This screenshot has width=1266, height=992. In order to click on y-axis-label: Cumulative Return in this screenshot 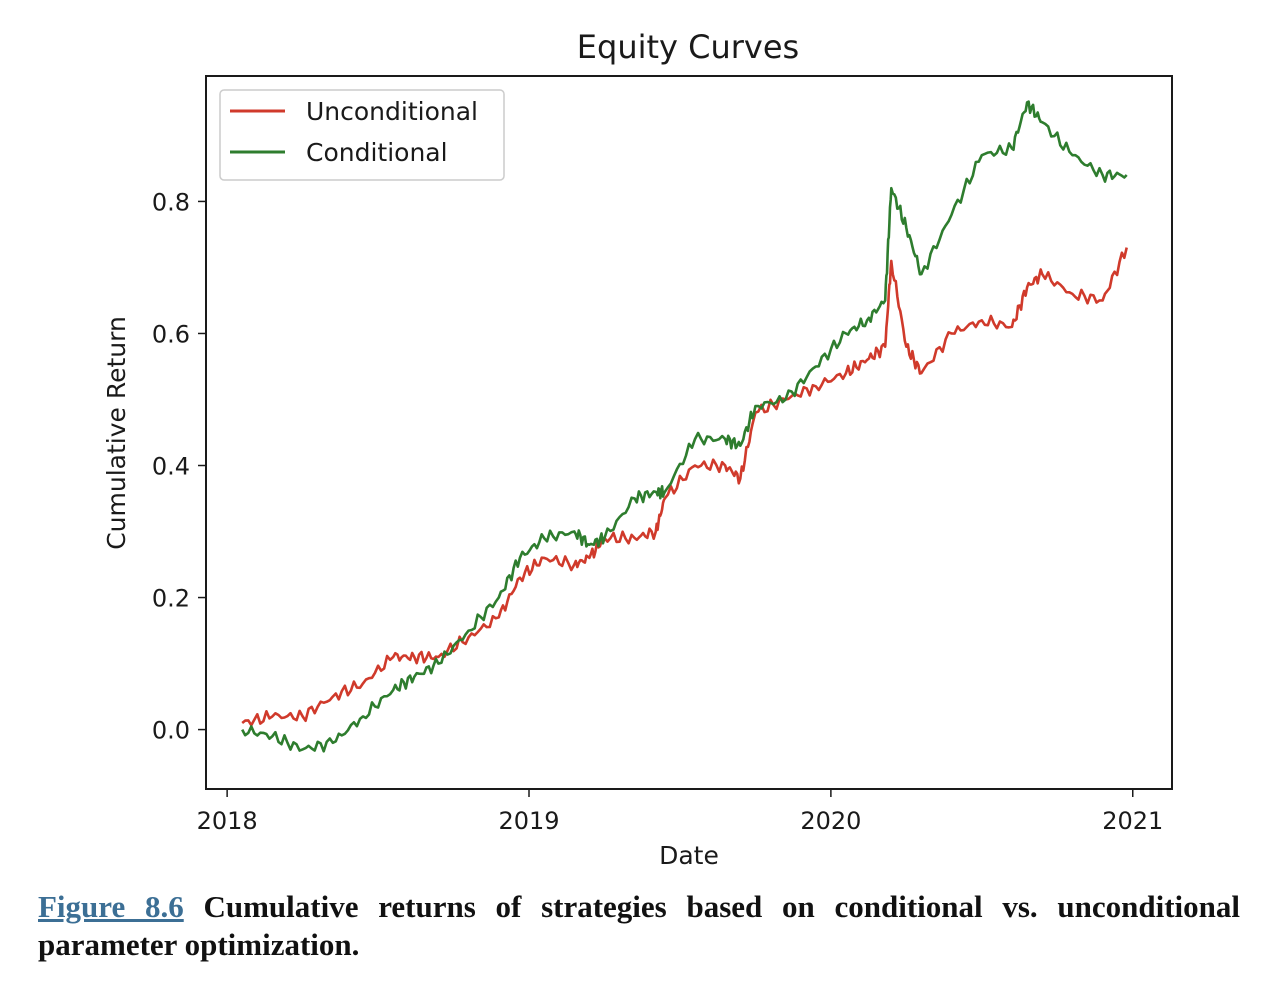, I will do `click(116, 433)`.